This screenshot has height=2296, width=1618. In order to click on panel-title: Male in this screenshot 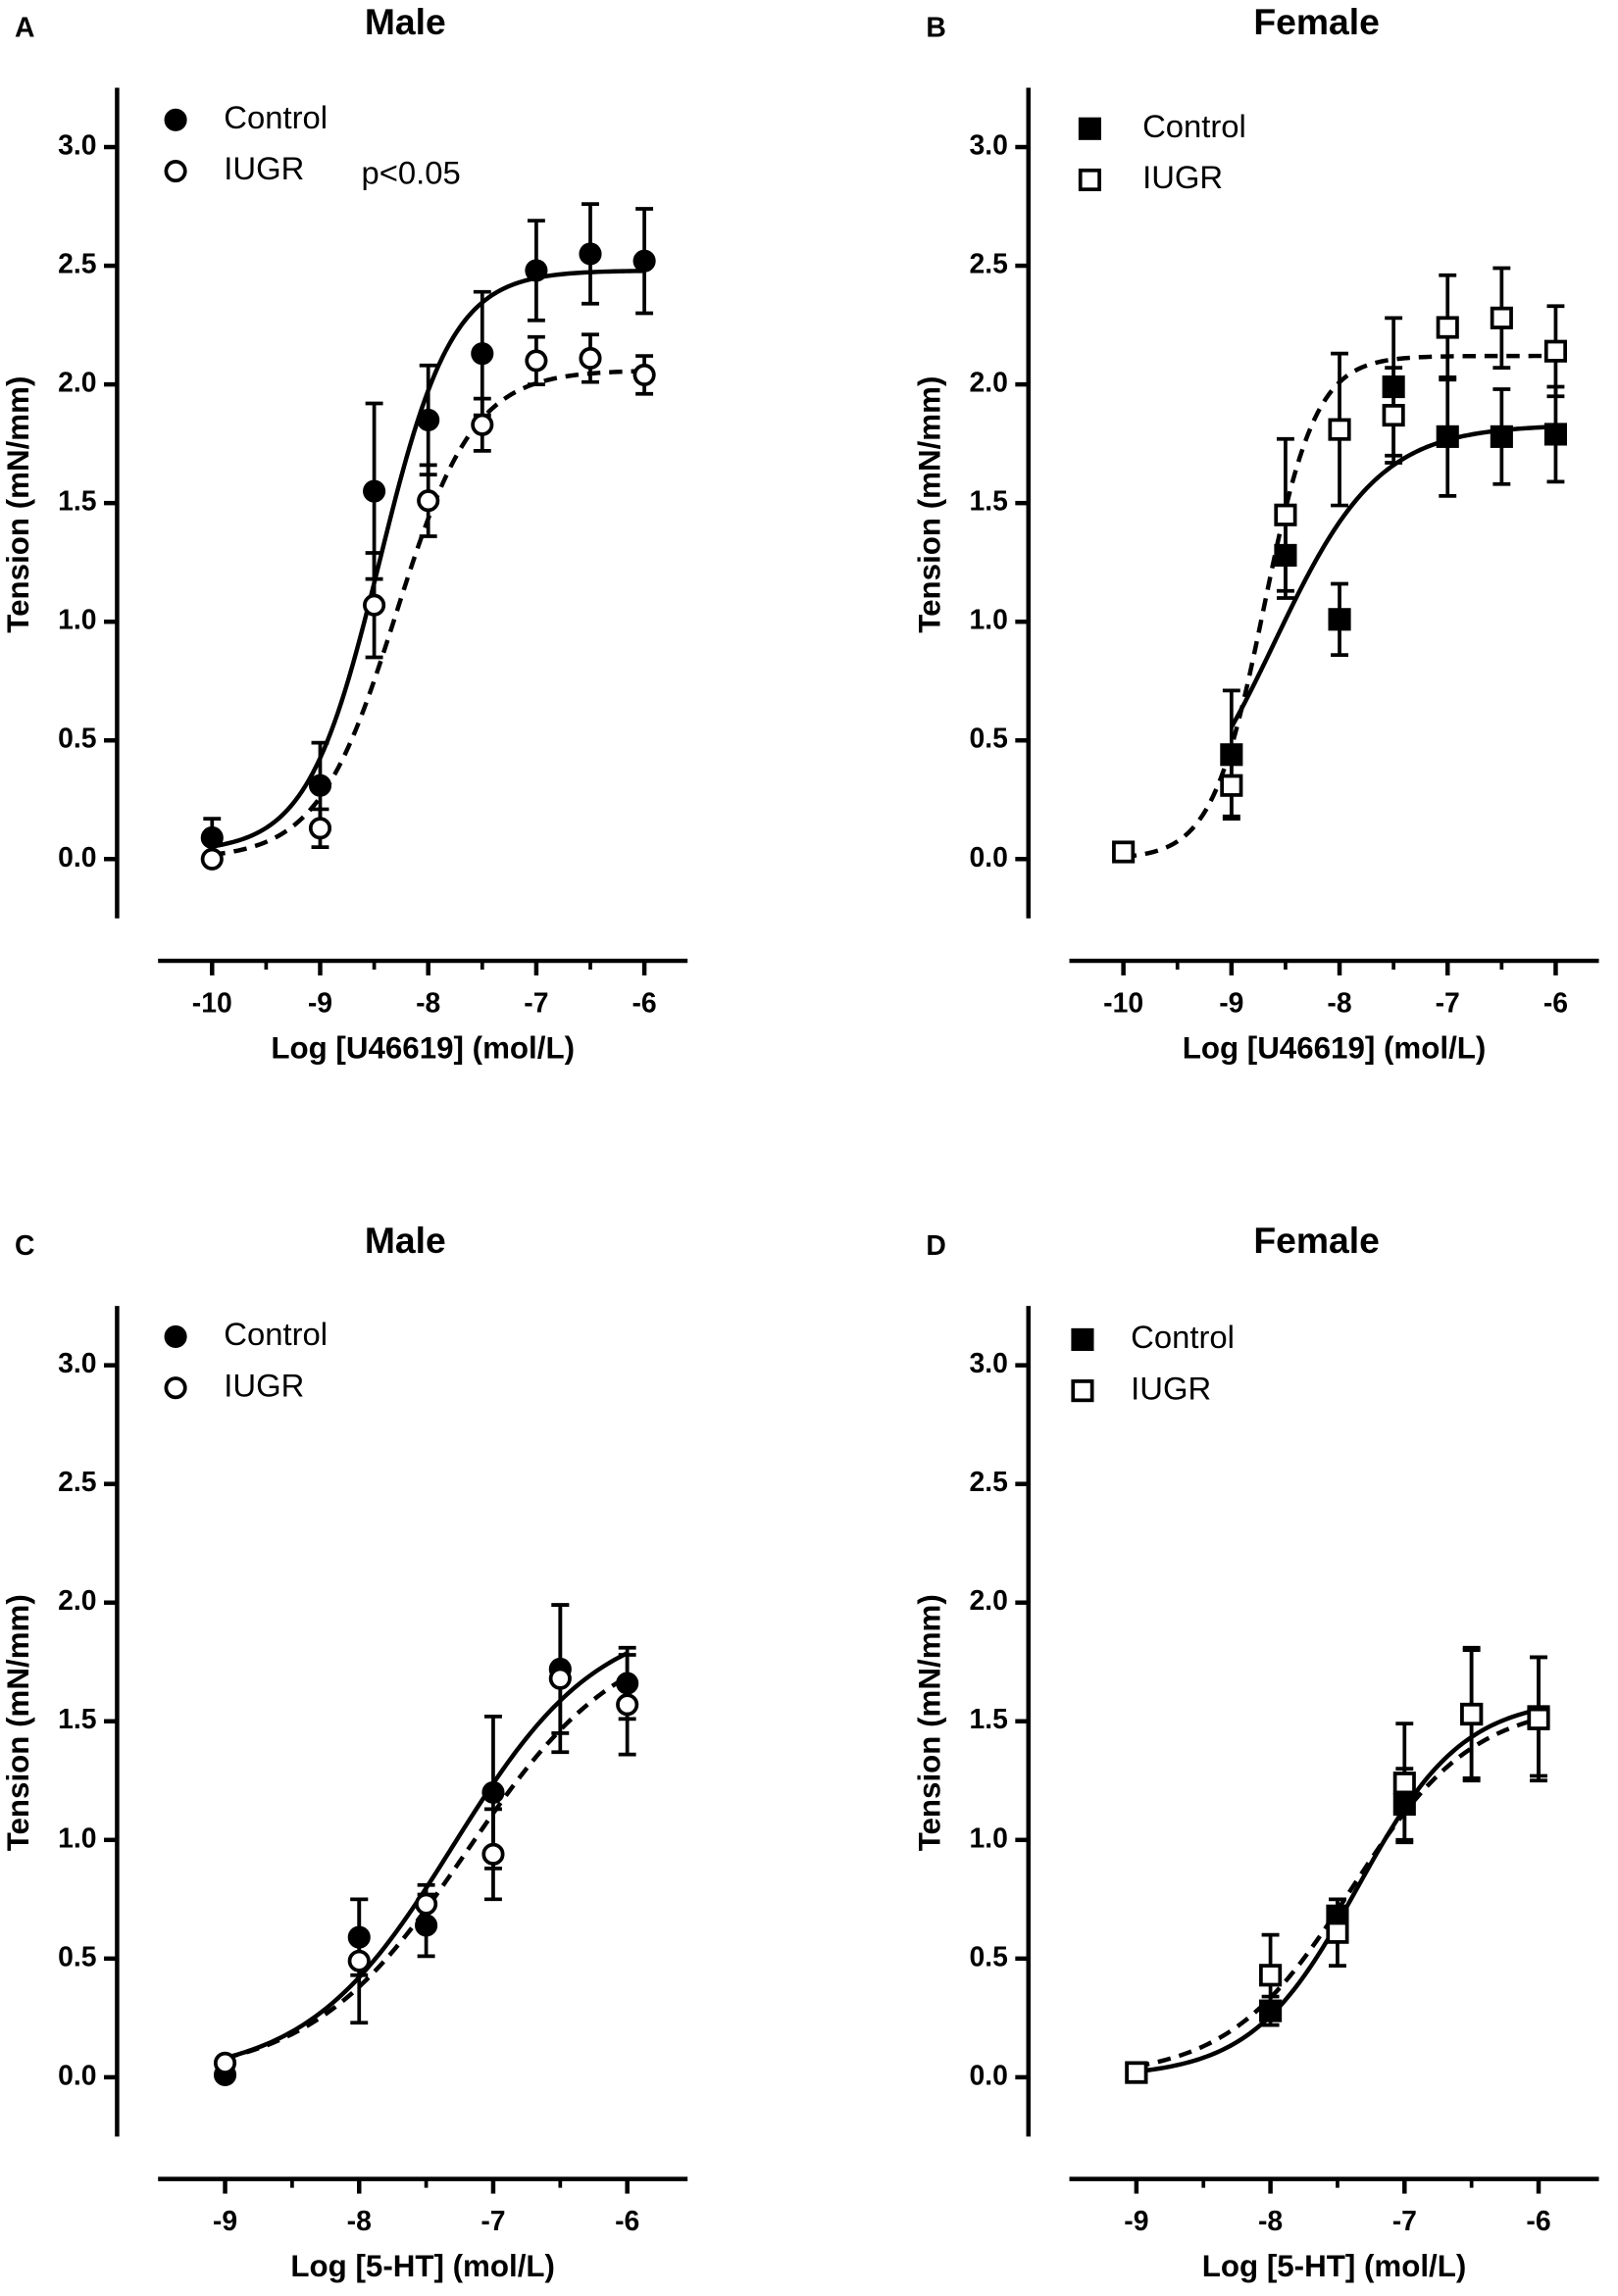, I will do `click(405, 1240)`.